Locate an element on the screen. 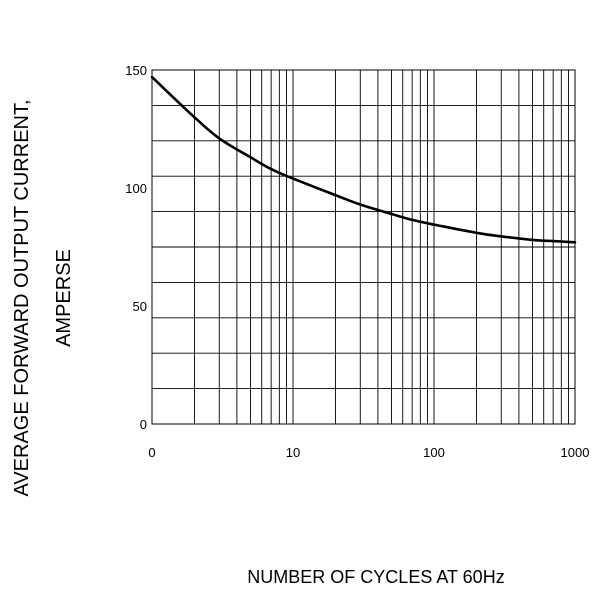 The width and height of the screenshot is (602, 594). x-tick-label: 0 is located at coordinates (151, 452).